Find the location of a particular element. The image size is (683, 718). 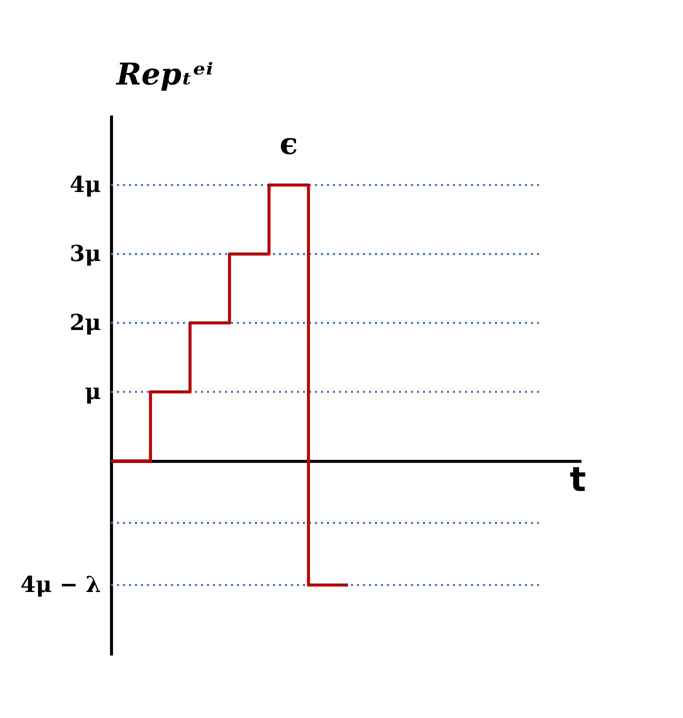

ref-line-label: 3μ is located at coordinates (85, 253).